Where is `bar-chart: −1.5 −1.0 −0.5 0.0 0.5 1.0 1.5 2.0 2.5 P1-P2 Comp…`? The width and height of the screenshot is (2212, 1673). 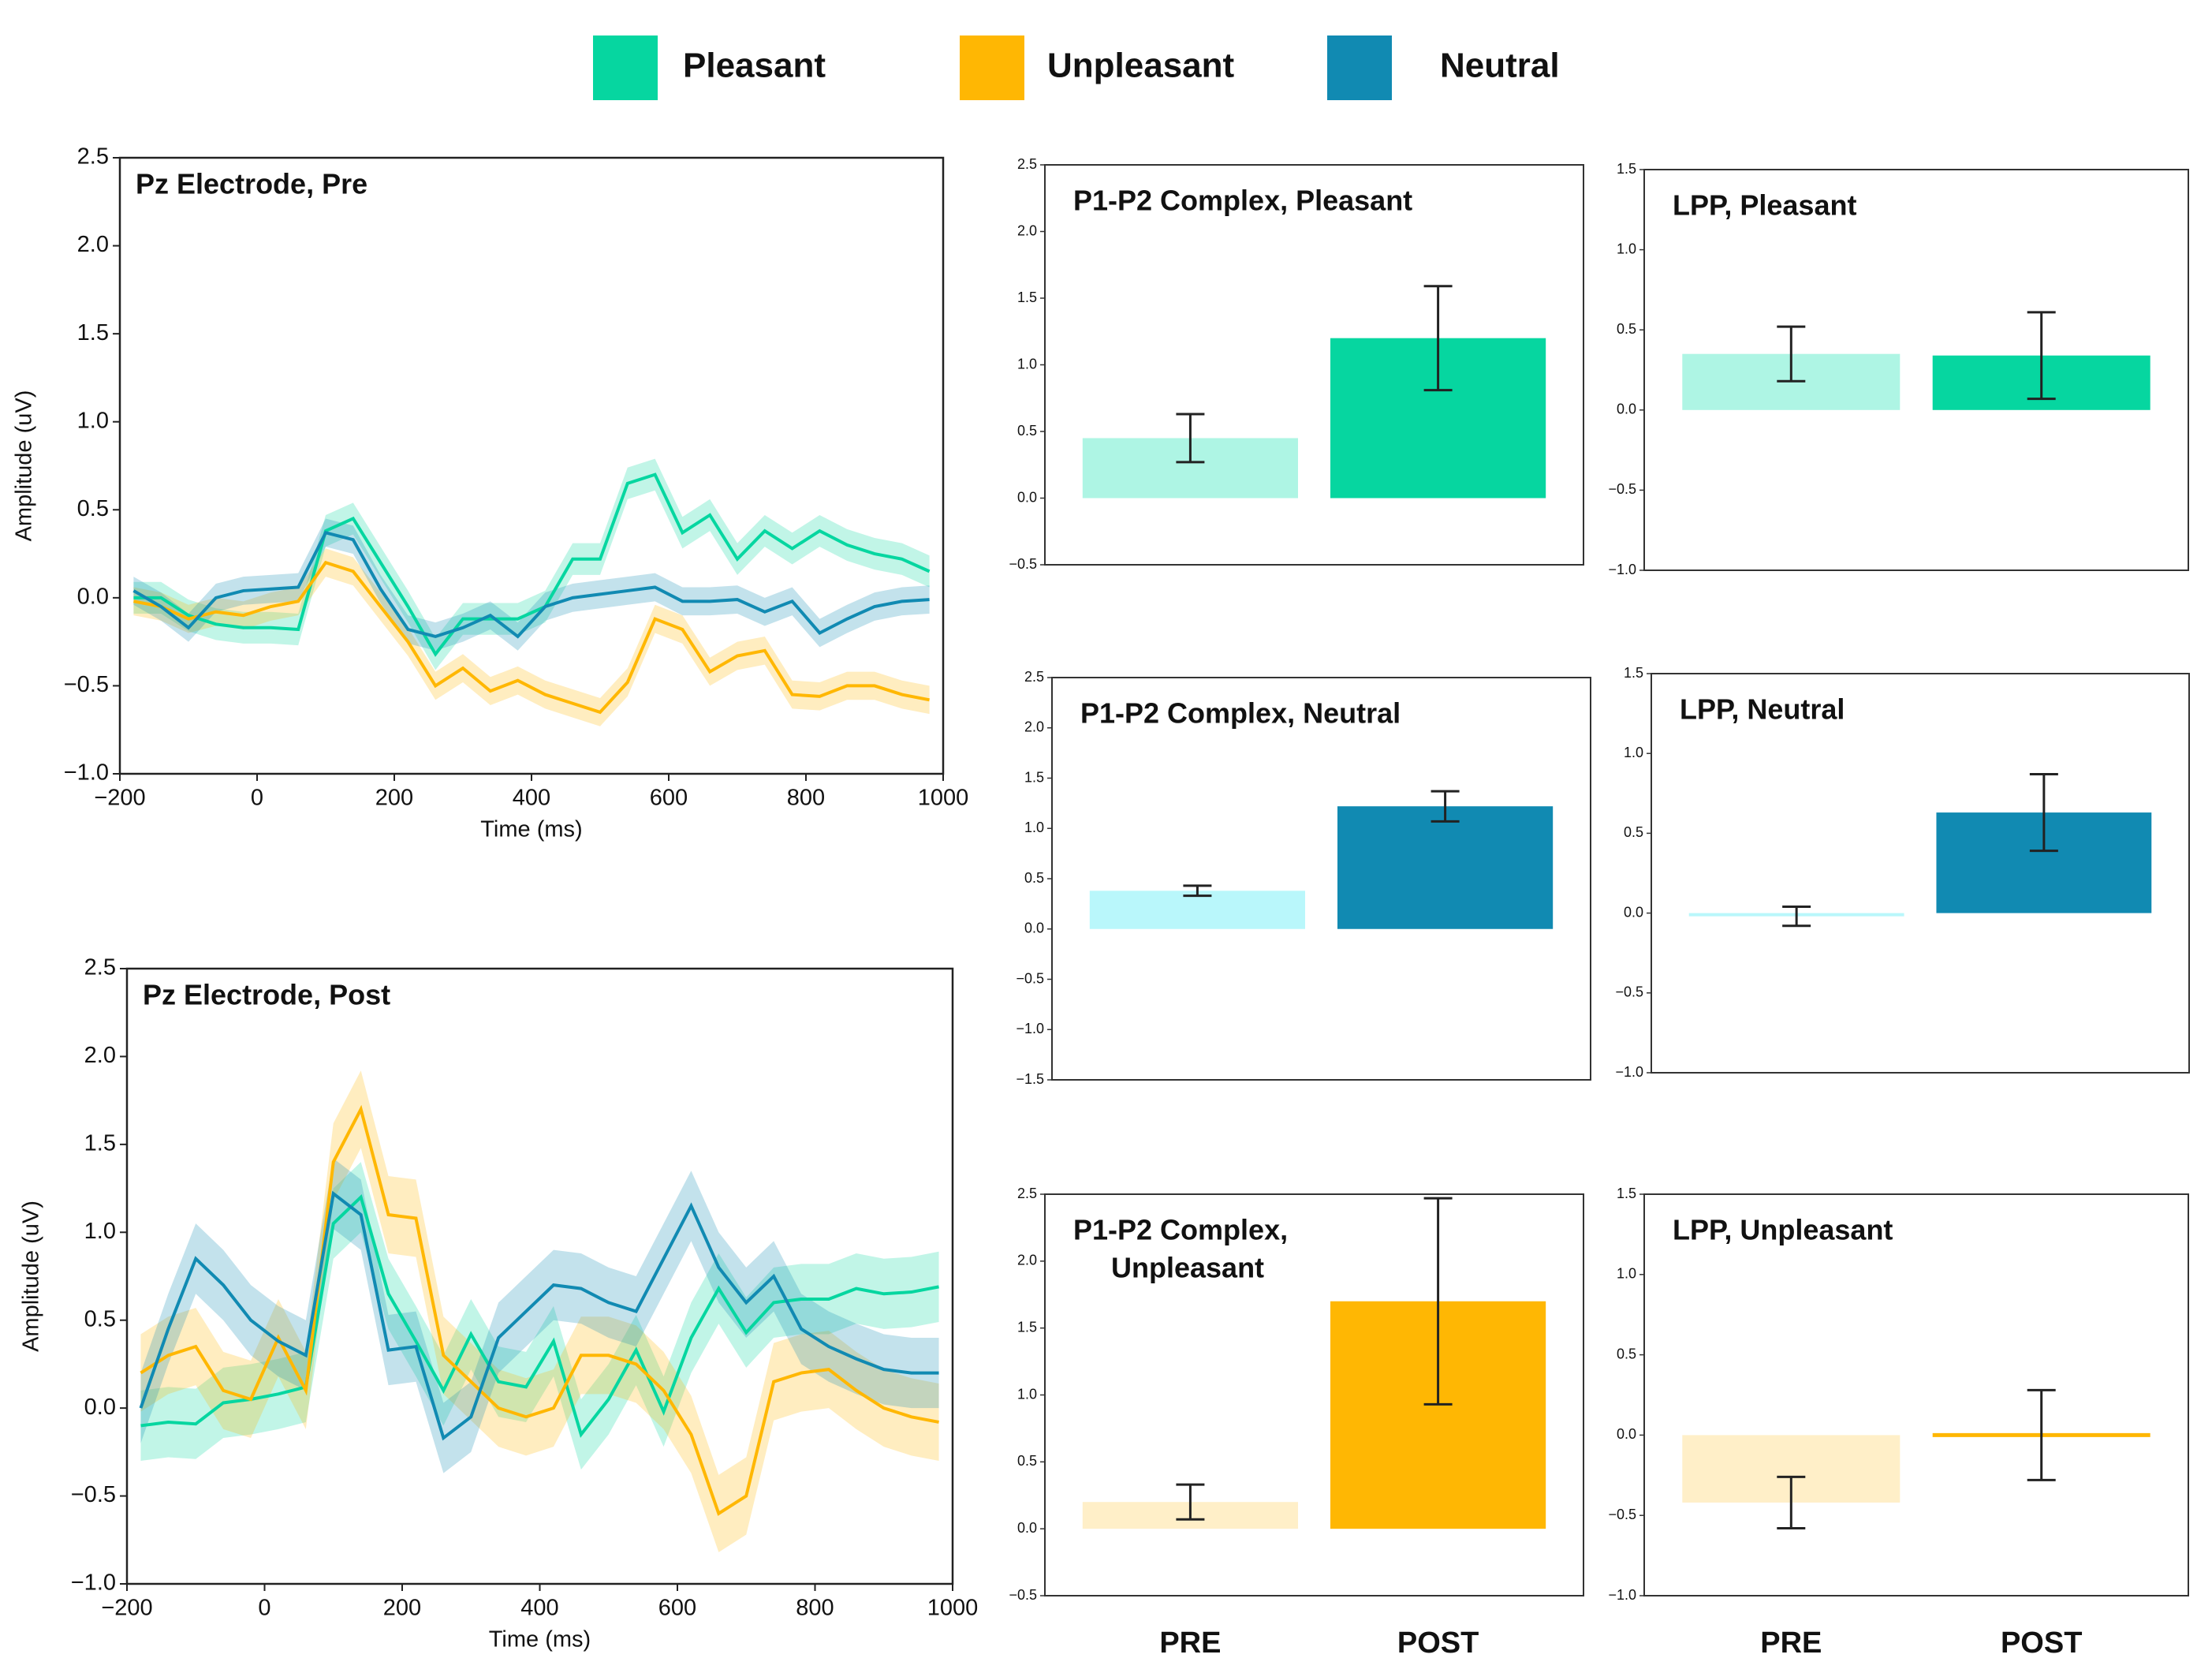 bar-chart: −1.5 −1.0 −0.5 0.0 0.5 1.0 1.5 2.0 2.5 P1-P2 Comp… is located at coordinates (1303, 878).